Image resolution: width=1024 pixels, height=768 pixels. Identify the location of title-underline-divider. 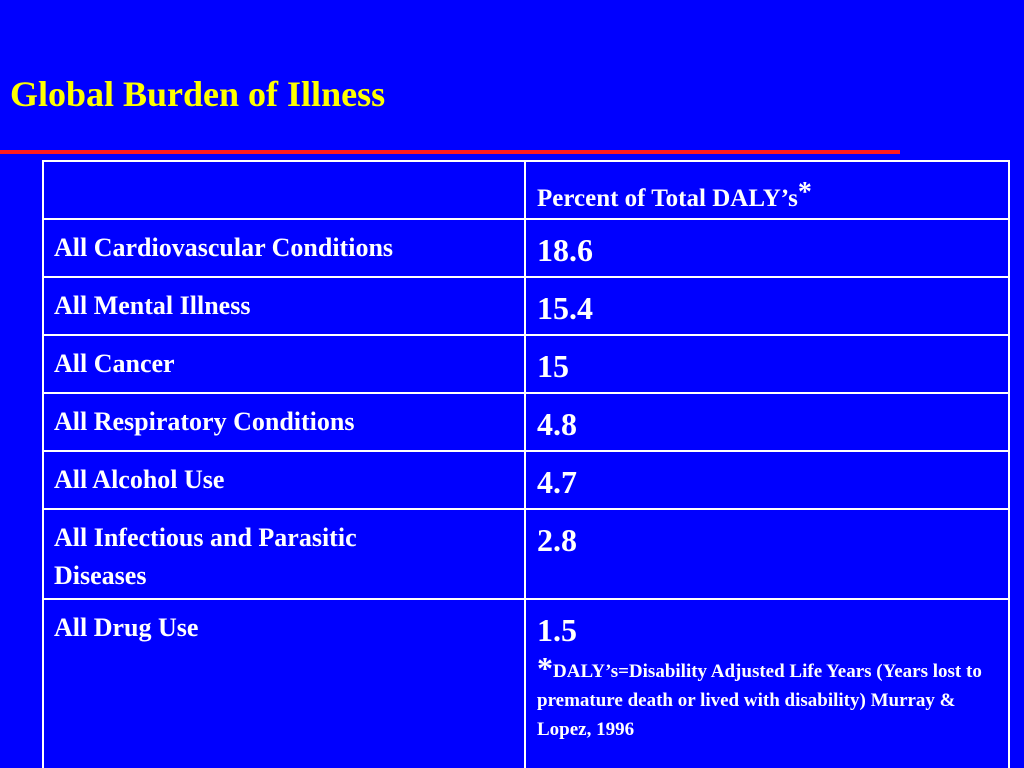
(450, 152).